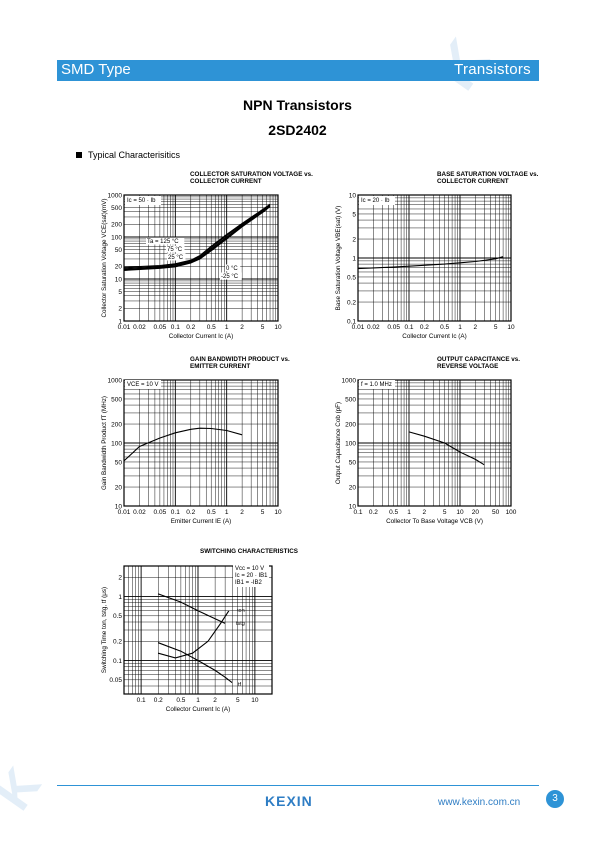 This screenshot has height=842, width=595. What do you see at coordinates (249, 569) in the screenshot?
I see `condition-label: Vcc = 10 V` at bounding box center [249, 569].